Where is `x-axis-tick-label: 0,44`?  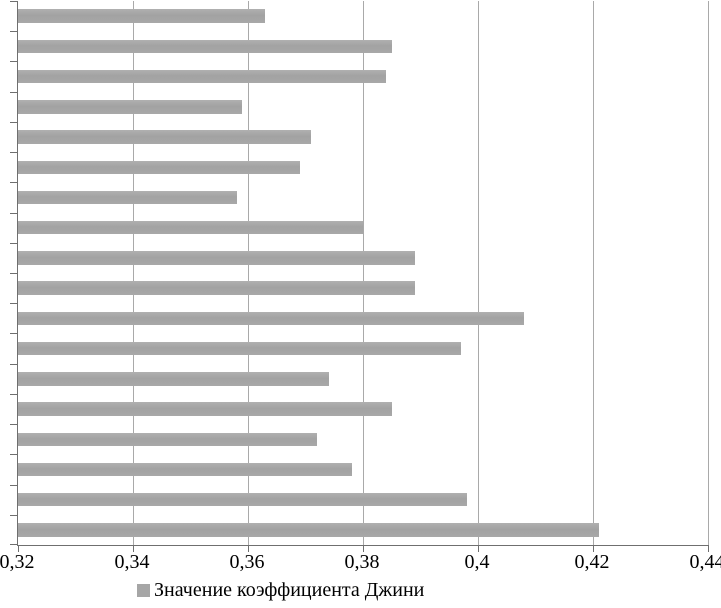
x-axis-tick-label: 0,44 is located at coordinates (705, 562).